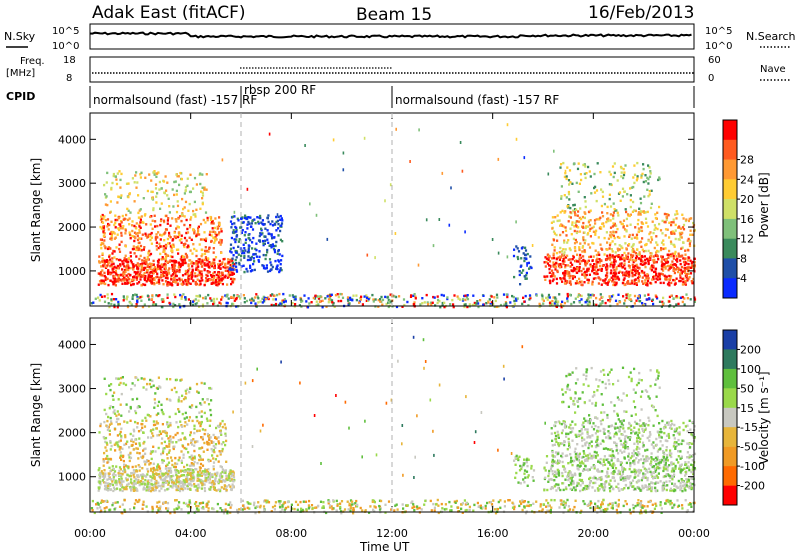 The height and width of the screenshot is (554, 800). I want to click on count-right-tick-top: 10^5, so click(718, 31).